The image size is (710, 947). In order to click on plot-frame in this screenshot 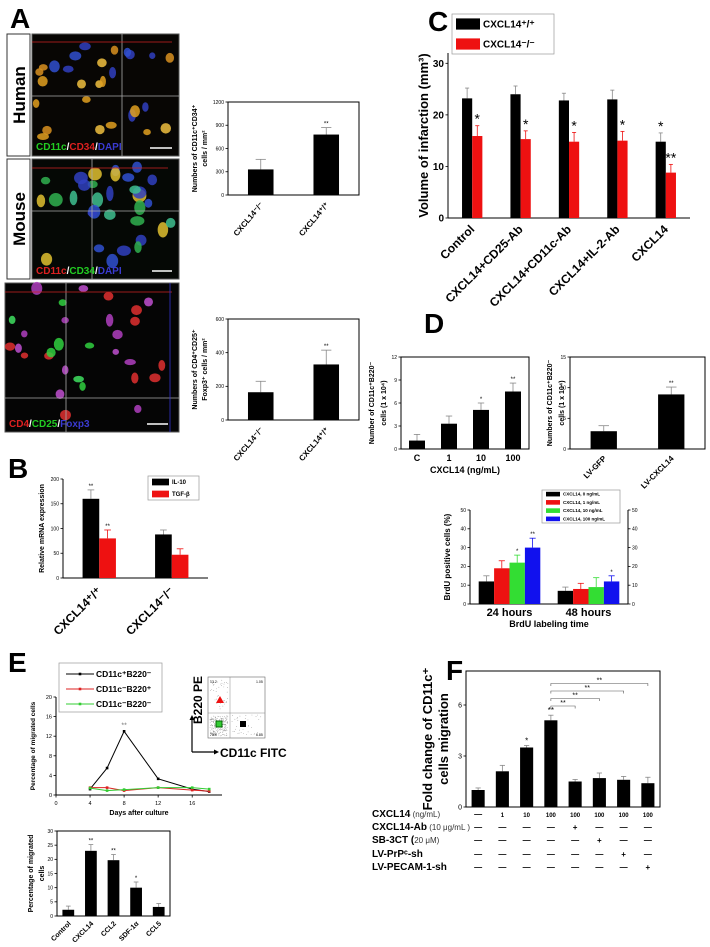, I will do `click(563, 739)`.